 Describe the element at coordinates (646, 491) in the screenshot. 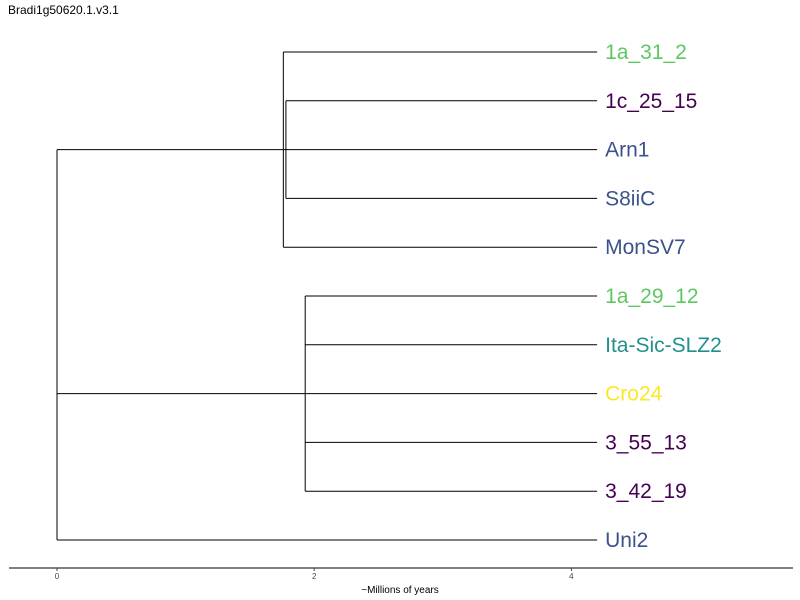

I see `leaf-label: 3_42_19` at that location.